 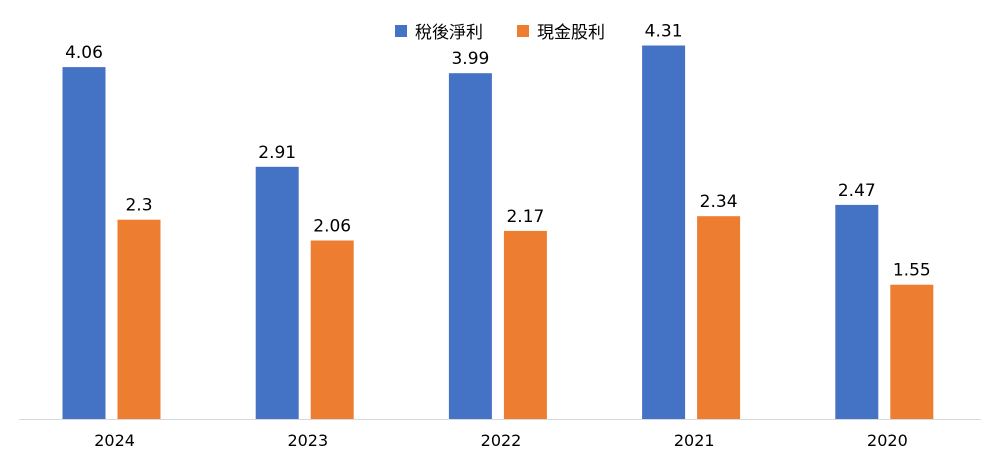 I want to click on legend-item-series-1: 現金股利, so click(x=561, y=30).